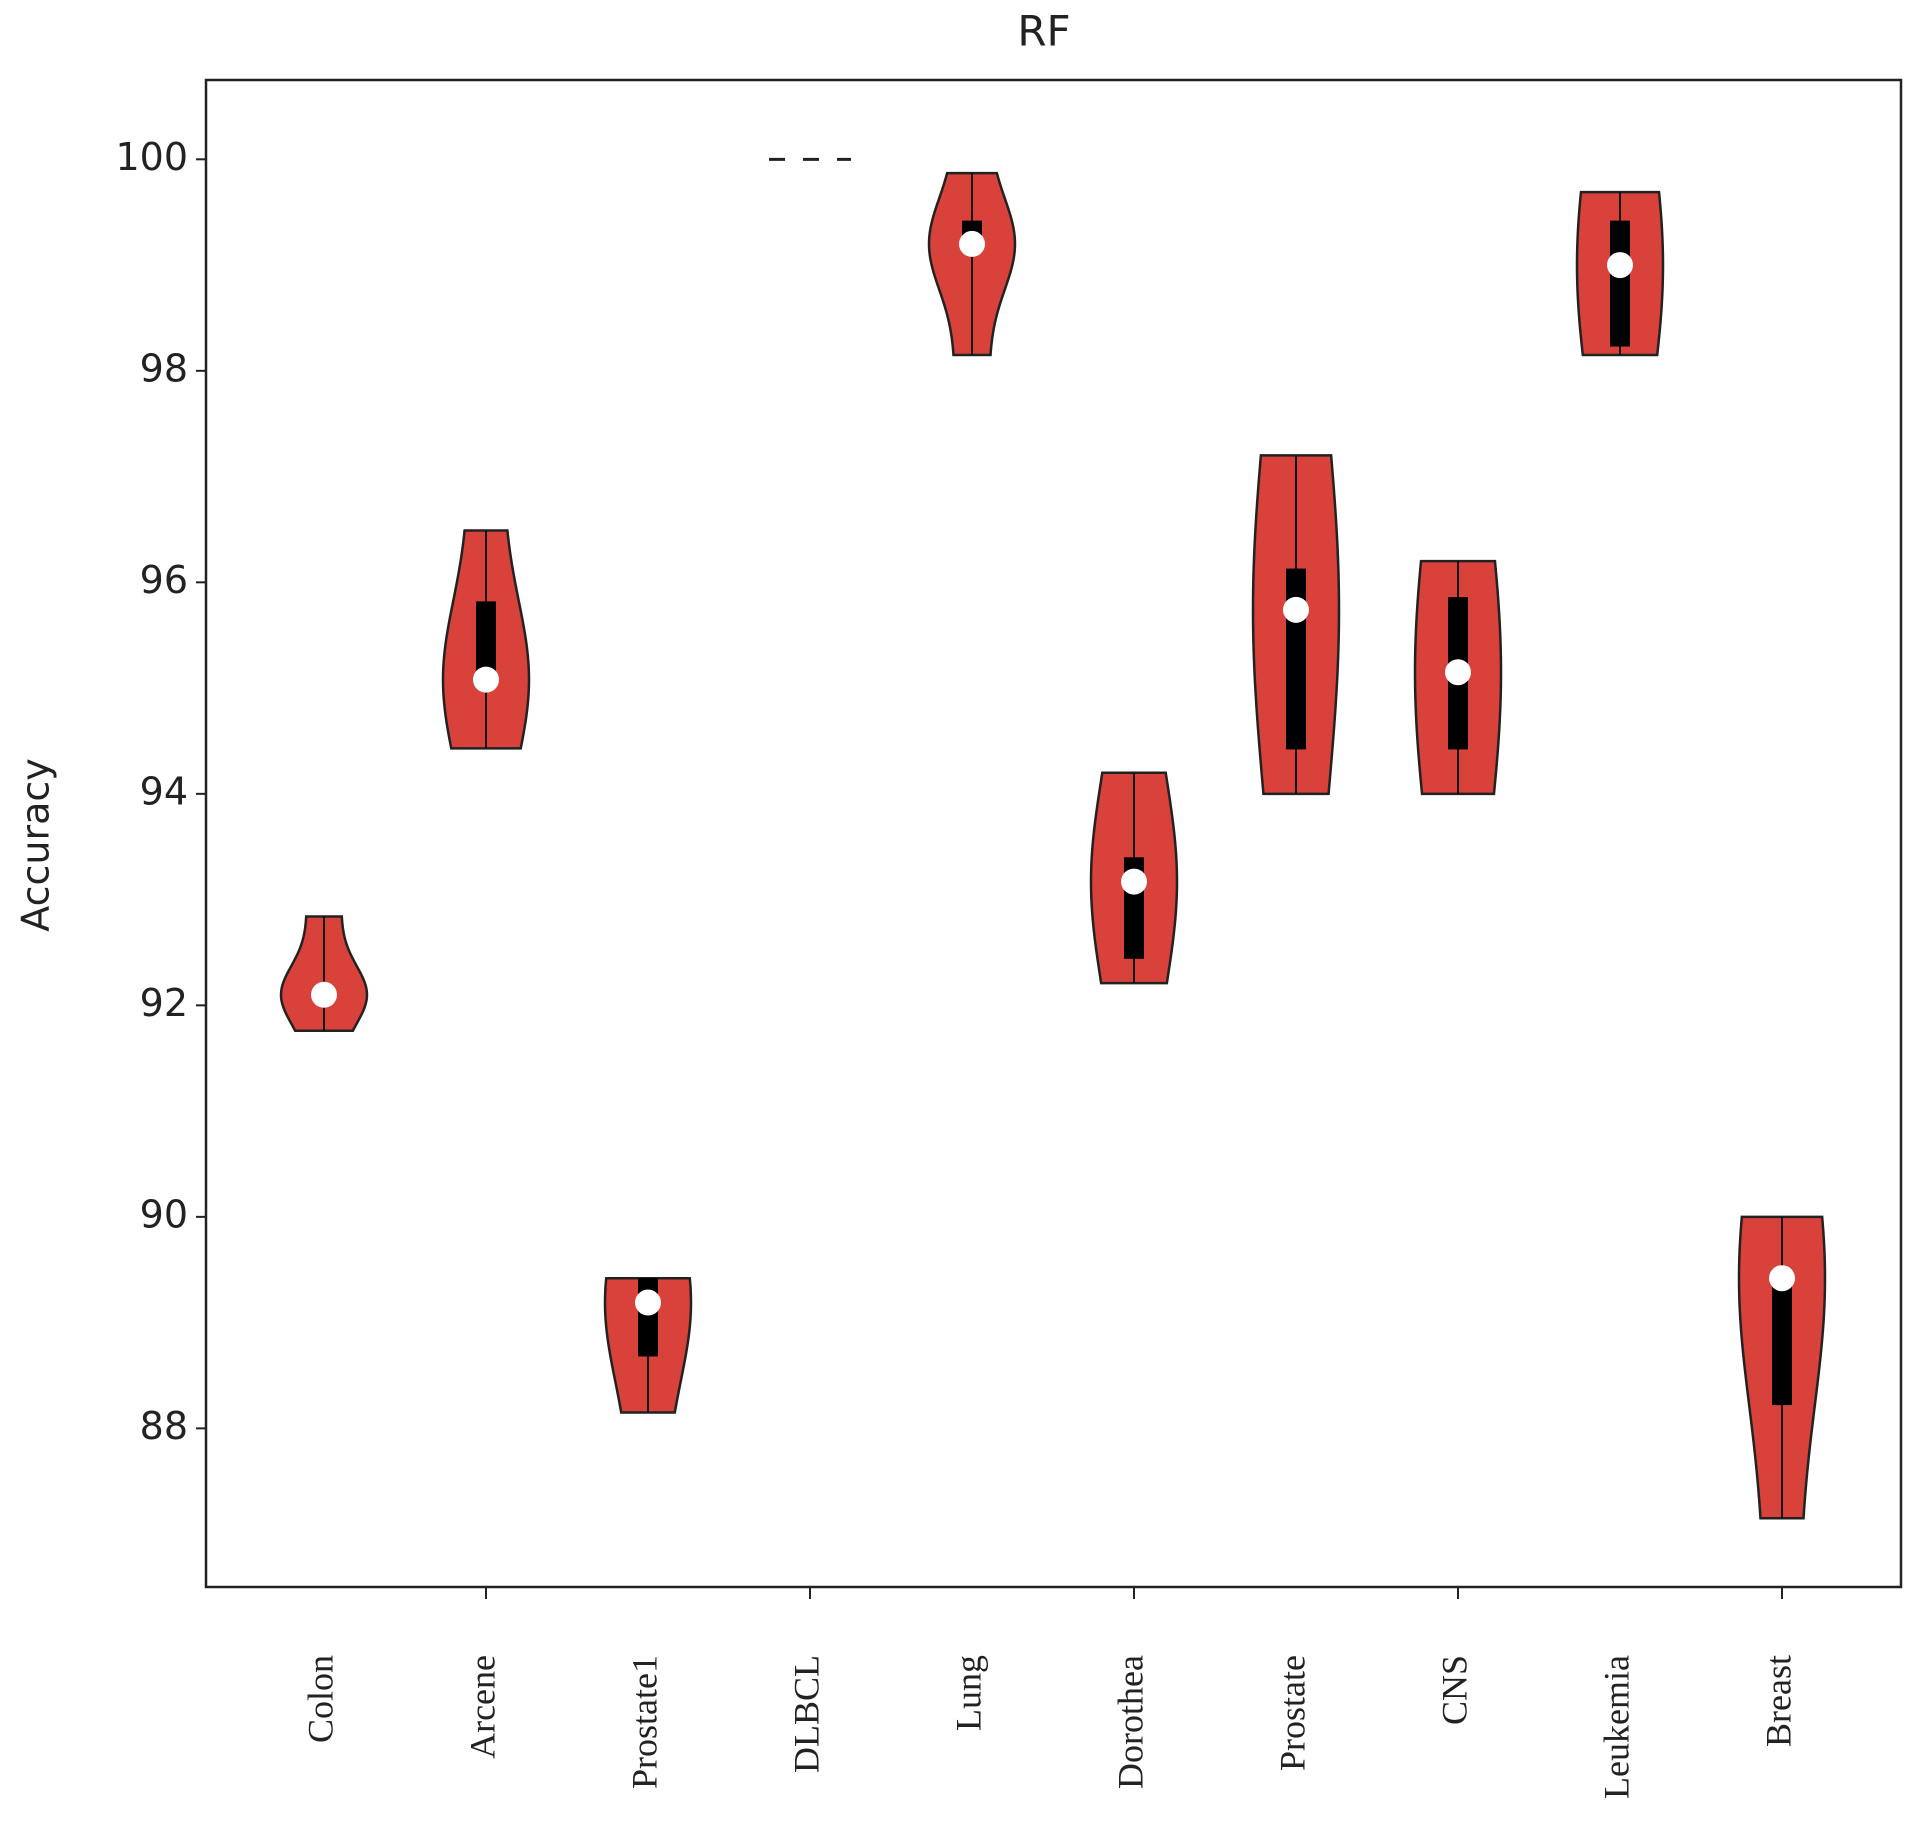 The height and width of the screenshot is (1832, 1913). I want to click on x-tick-label: Dorothea, so click(1130, 1722).